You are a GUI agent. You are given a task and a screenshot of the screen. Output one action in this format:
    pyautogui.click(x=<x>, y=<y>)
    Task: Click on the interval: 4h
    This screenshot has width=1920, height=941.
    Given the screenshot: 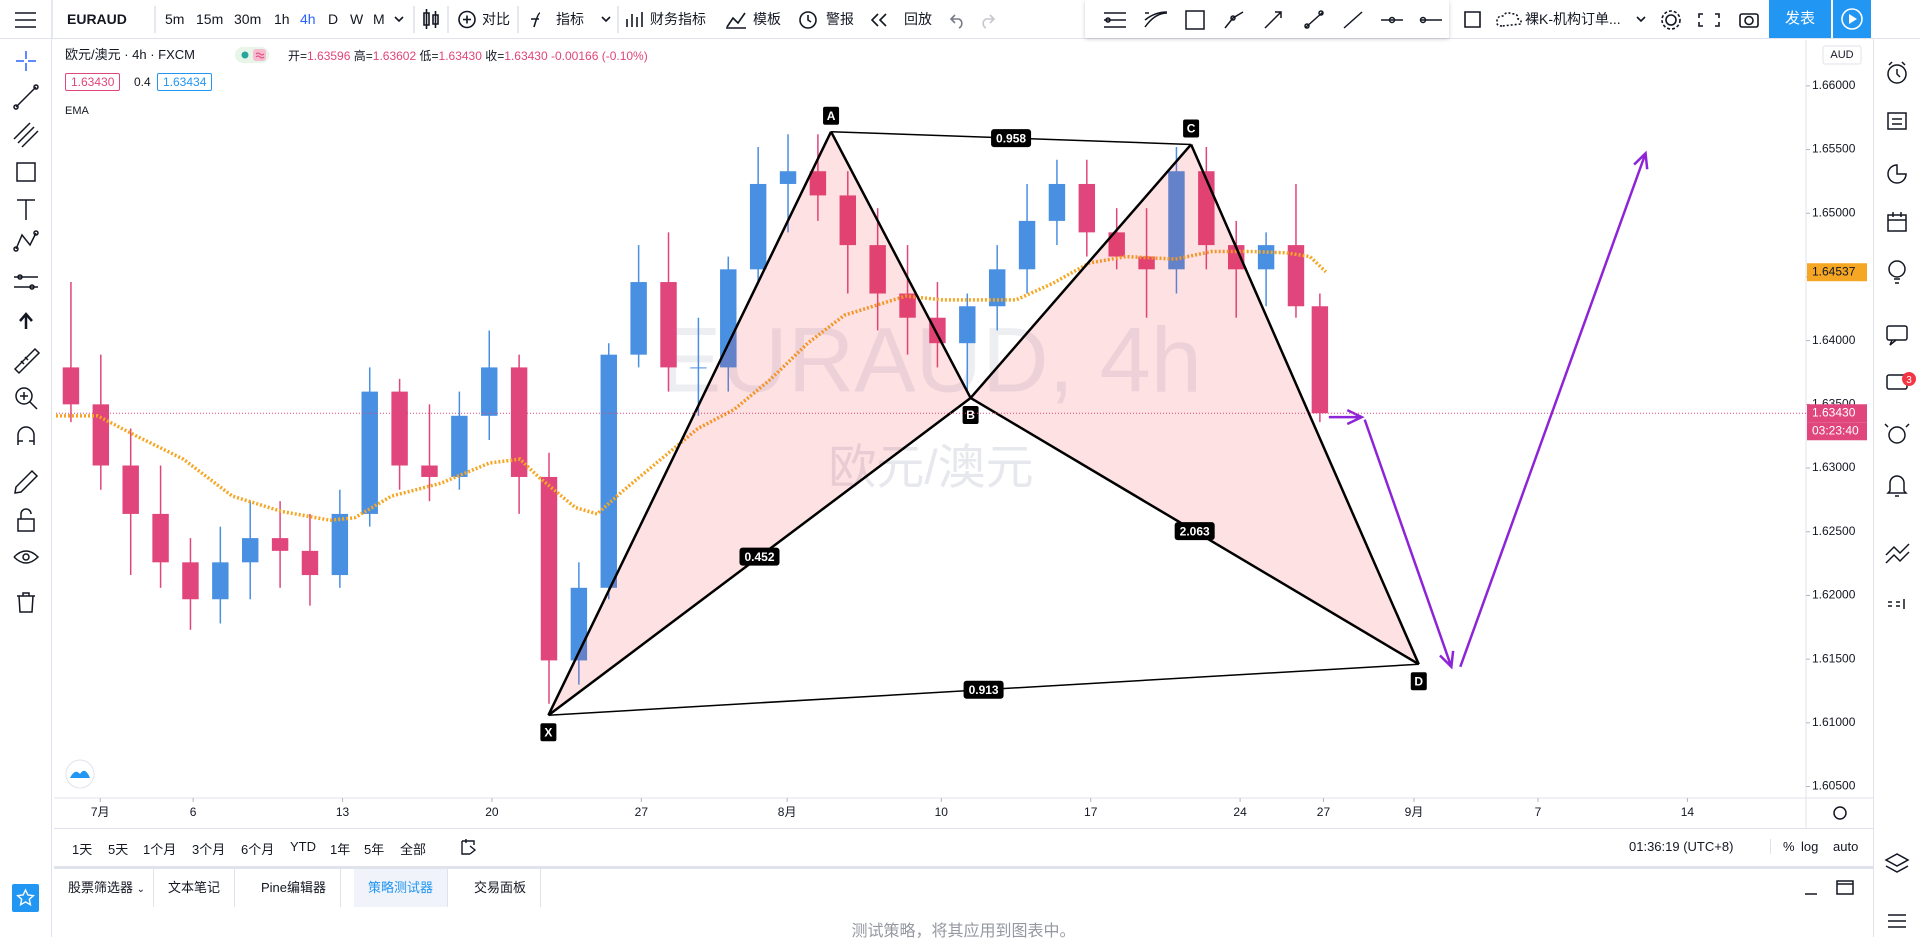 What is the action you would take?
    pyautogui.click(x=308, y=19)
    